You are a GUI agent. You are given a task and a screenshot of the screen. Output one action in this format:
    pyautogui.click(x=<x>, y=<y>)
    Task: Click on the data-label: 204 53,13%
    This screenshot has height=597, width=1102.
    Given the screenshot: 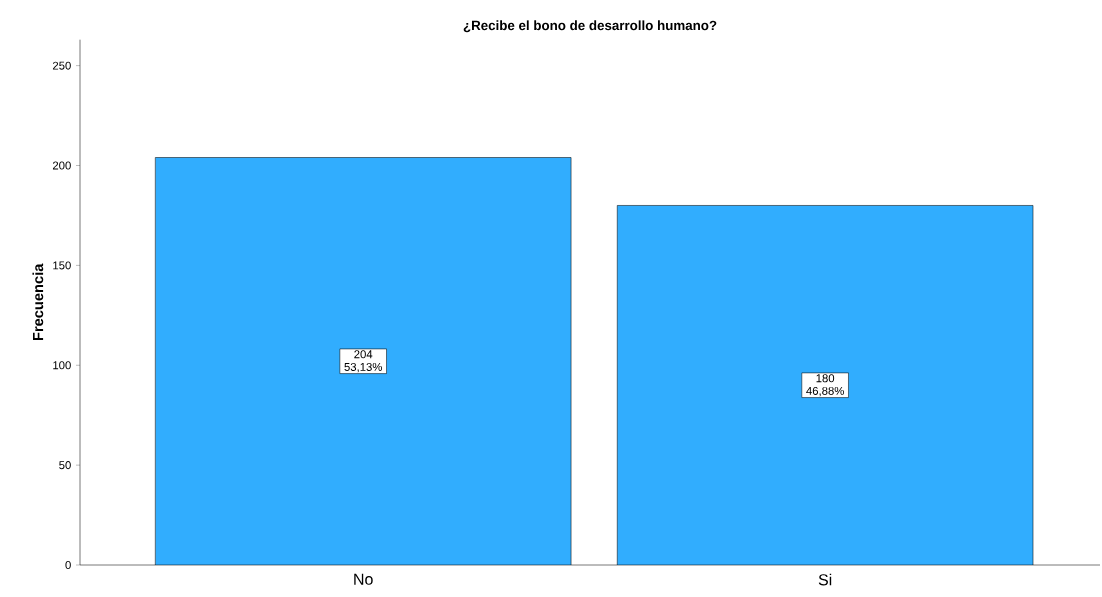 What is the action you would take?
    pyautogui.click(x=363, y=361)
    